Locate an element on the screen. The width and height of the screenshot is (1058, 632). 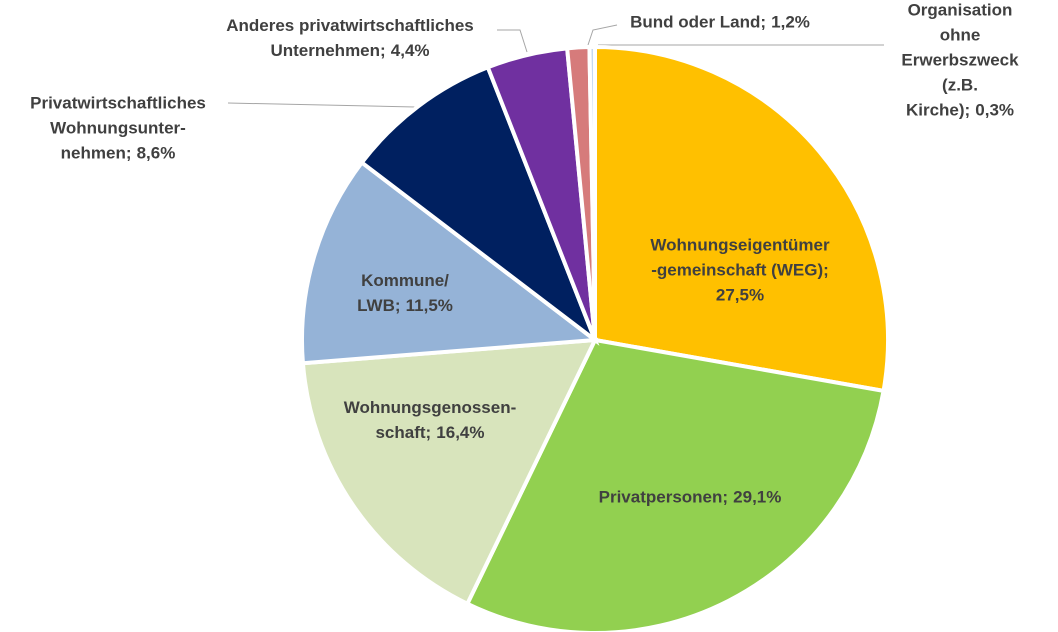
data-label: Kommune/ LWB; 11,5% is located at coordinates (405, 293).